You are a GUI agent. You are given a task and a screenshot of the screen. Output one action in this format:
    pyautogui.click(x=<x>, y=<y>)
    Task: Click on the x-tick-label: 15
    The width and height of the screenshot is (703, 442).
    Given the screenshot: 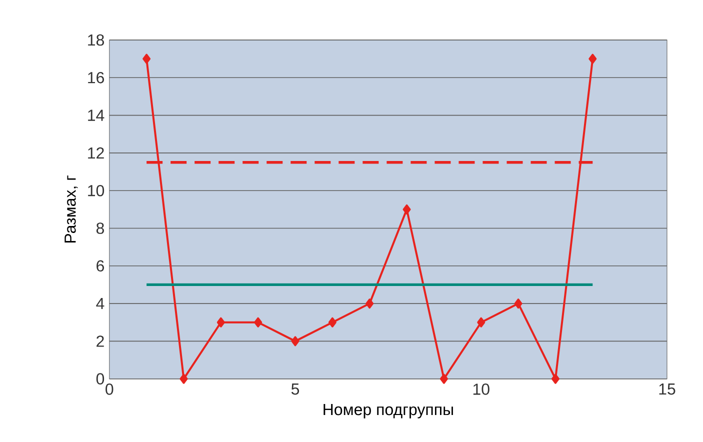 What is the action you would take?
    pyautogui.click(x=667, y=389)
    